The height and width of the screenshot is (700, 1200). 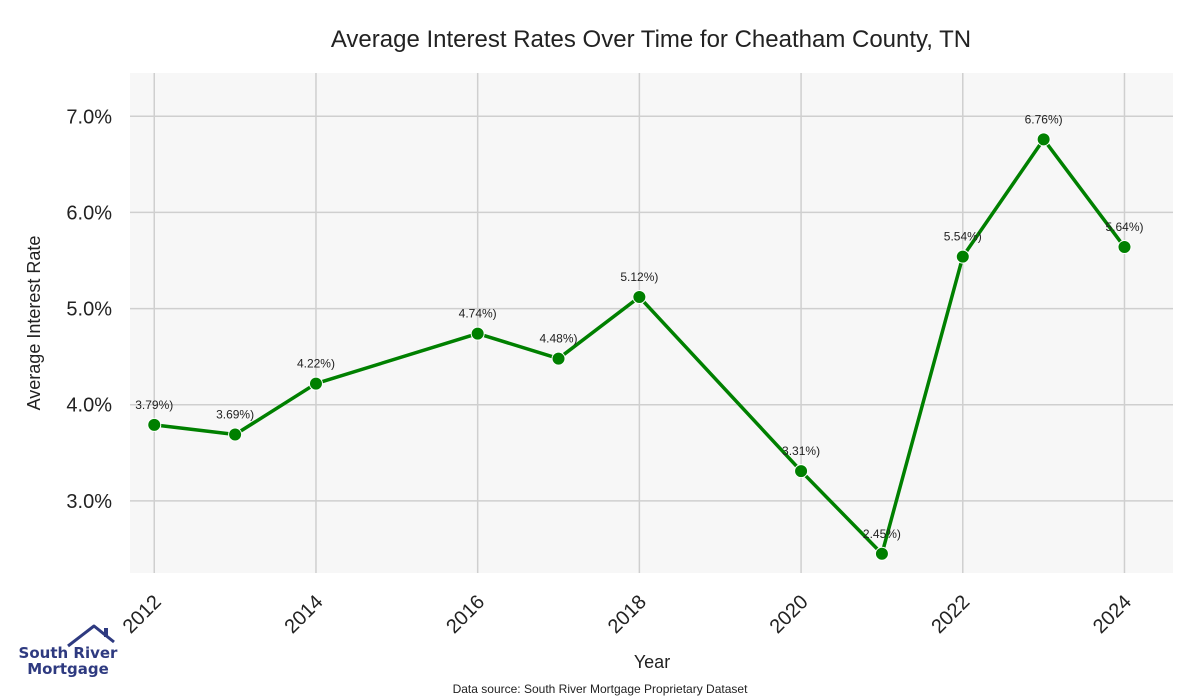 What do you see at coordinates (235, 434) in the screenshot?
I see `data-point-2013` at bounding box center [235, 434].